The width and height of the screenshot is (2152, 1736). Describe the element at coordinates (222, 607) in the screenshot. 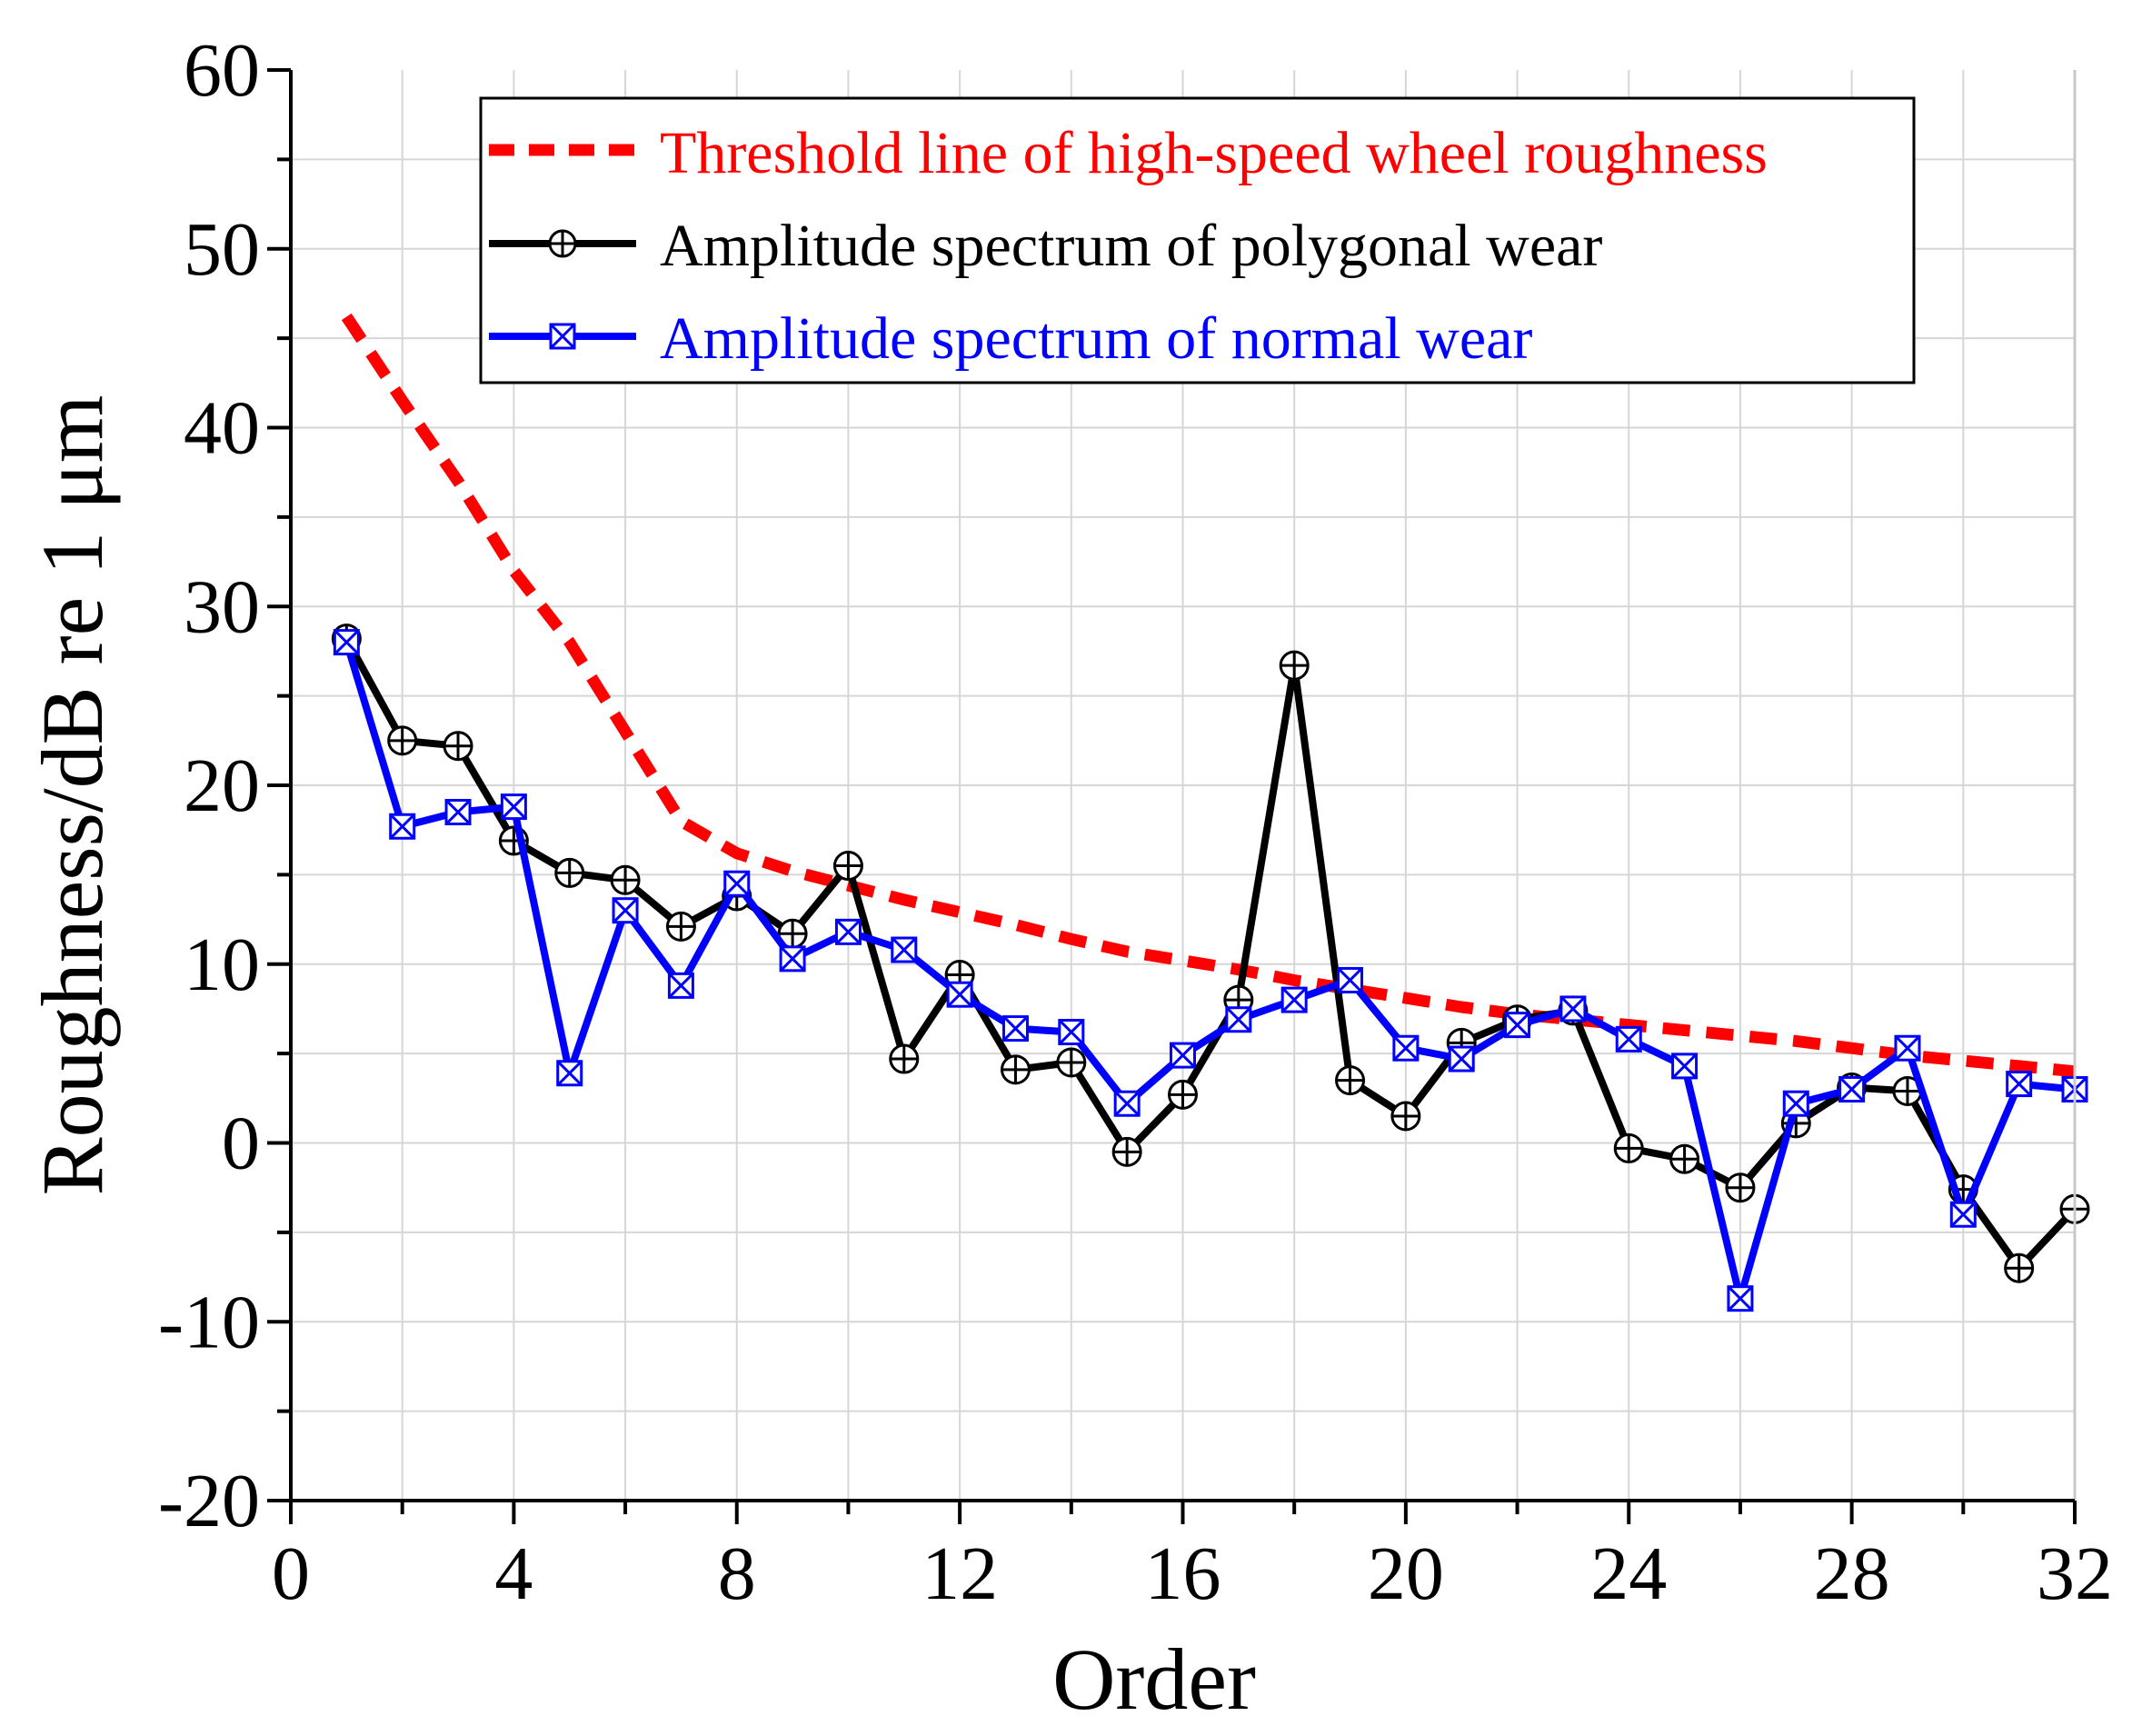

I see `y-tick-label: 30` at that location.